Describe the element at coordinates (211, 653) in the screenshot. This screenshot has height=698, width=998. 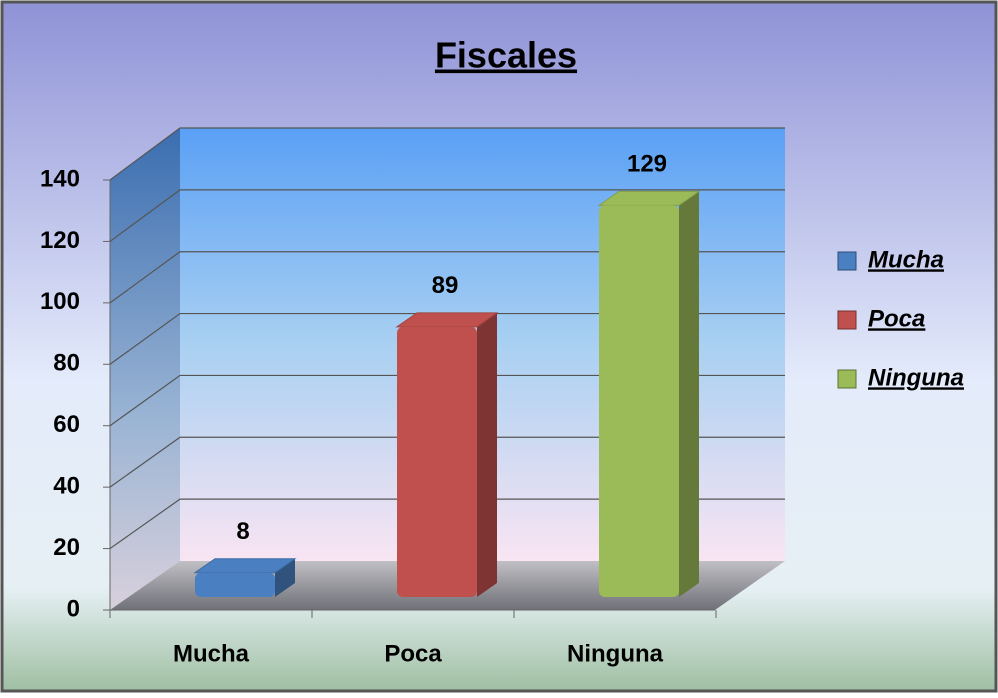
I see `x-tick-label: Mucha` at that location.